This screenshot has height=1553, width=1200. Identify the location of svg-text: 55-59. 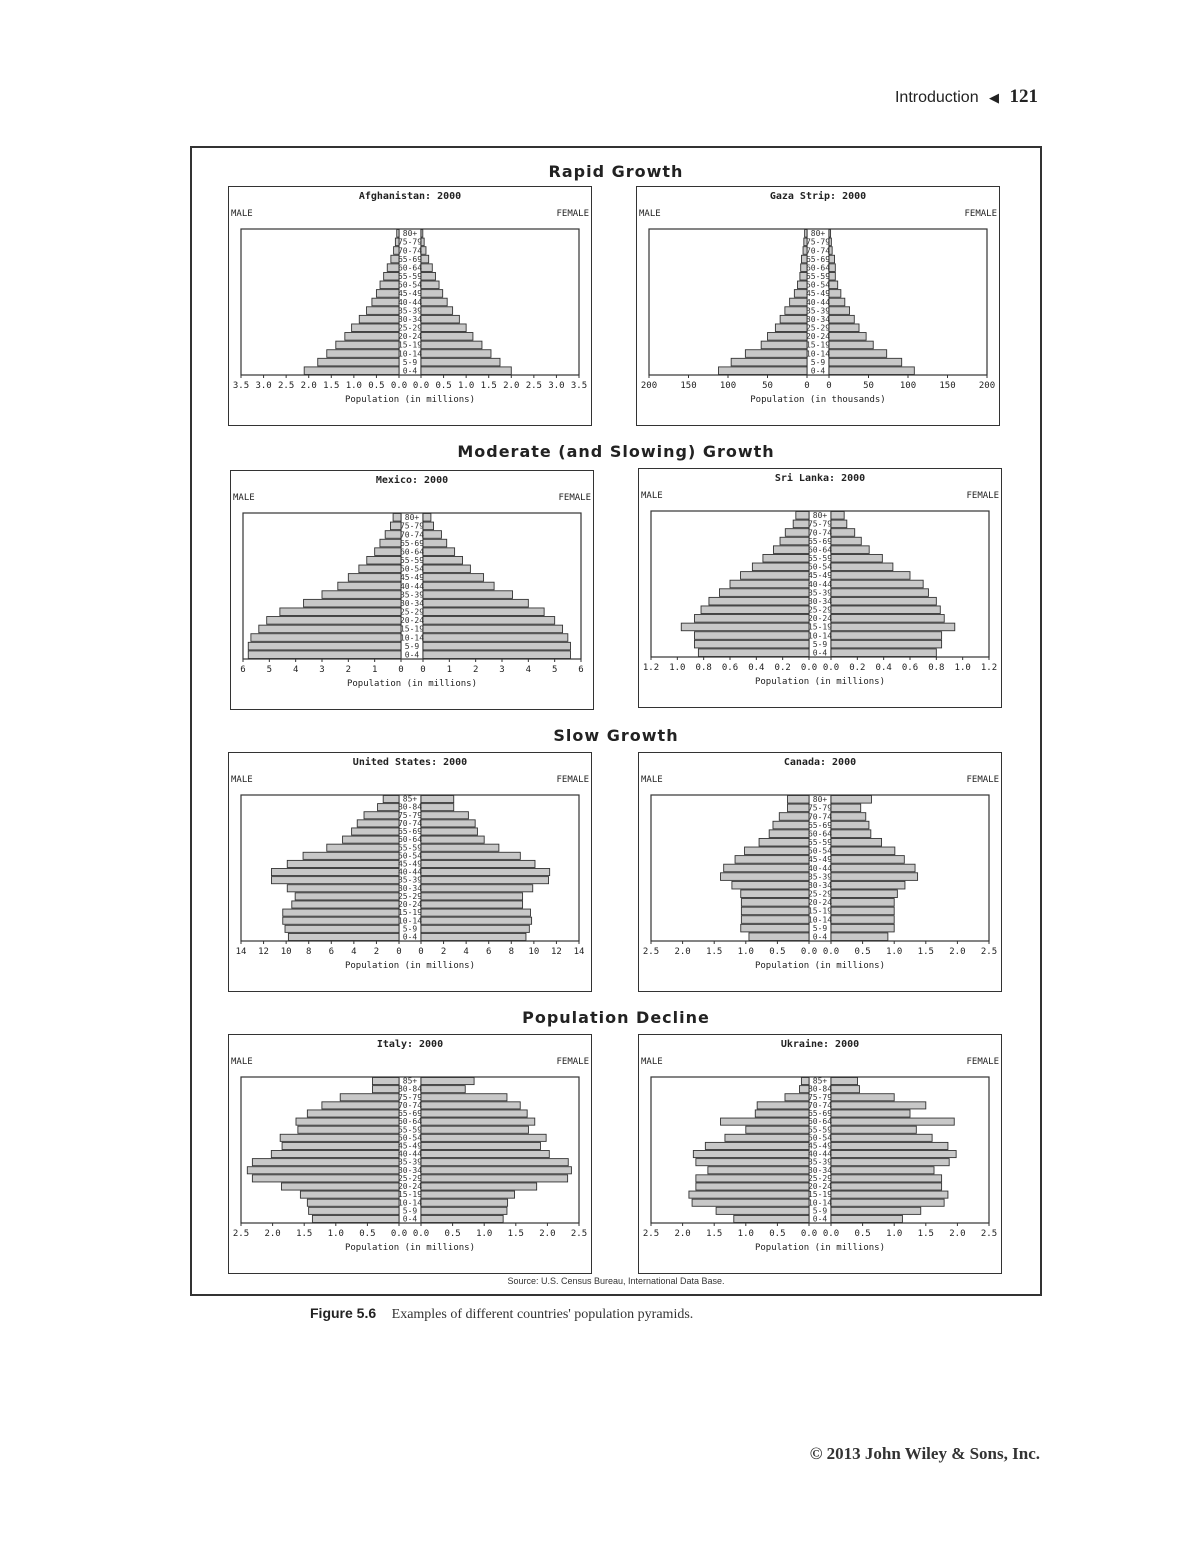
(818, 276).